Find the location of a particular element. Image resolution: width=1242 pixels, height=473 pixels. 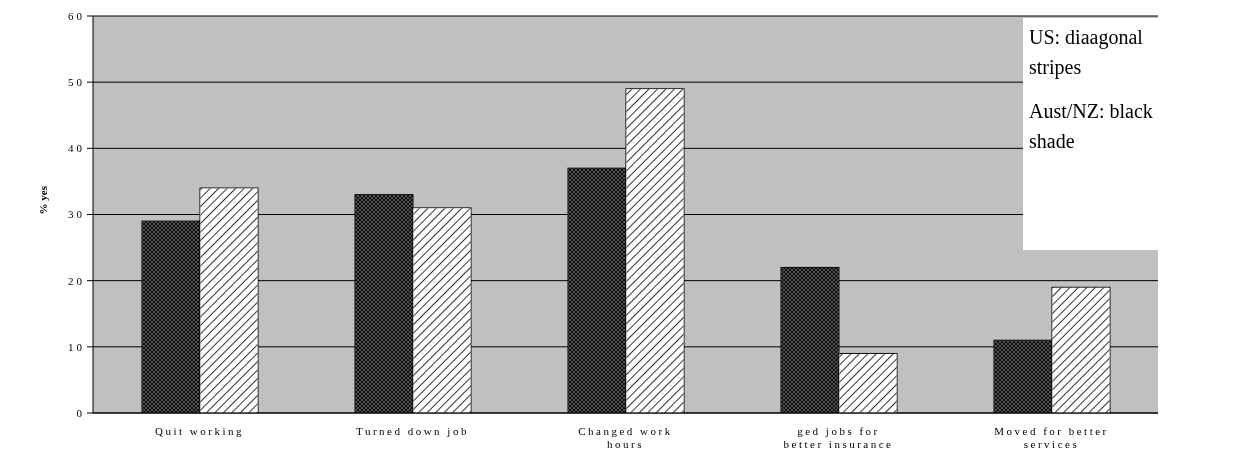

x-tick-label: Quit working is located at coordinates (199, 431).